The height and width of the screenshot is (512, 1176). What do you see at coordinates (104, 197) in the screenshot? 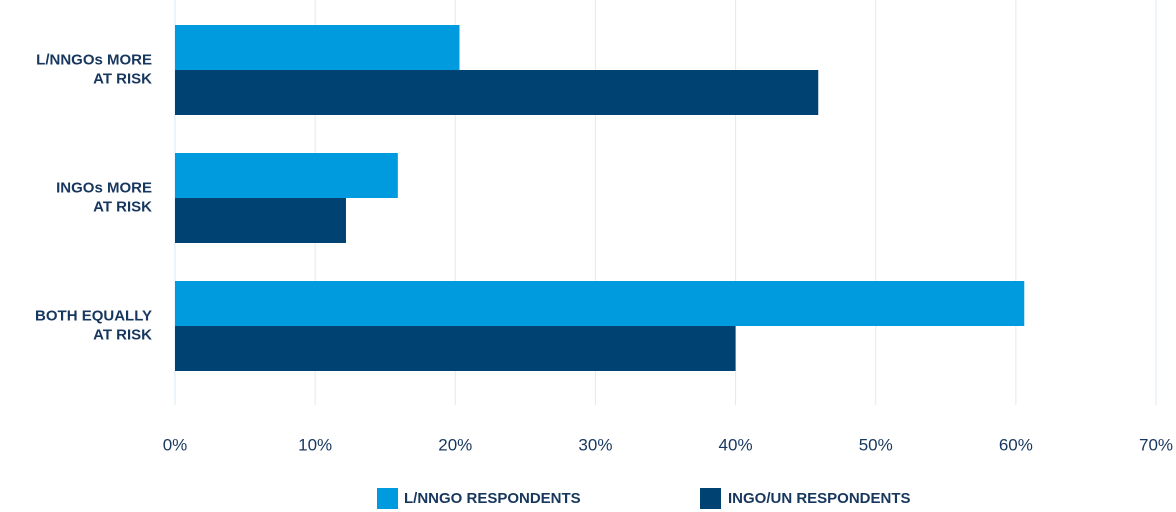
I see `category-label: INGOs MORE AT RISK` at bounding box center [104, 197].